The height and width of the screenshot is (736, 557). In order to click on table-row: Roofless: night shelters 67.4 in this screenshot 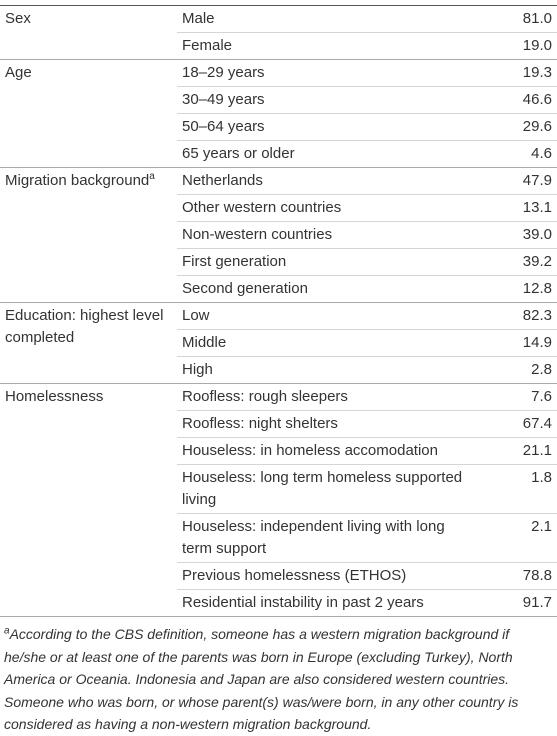, I will do `click(278, 424)`.